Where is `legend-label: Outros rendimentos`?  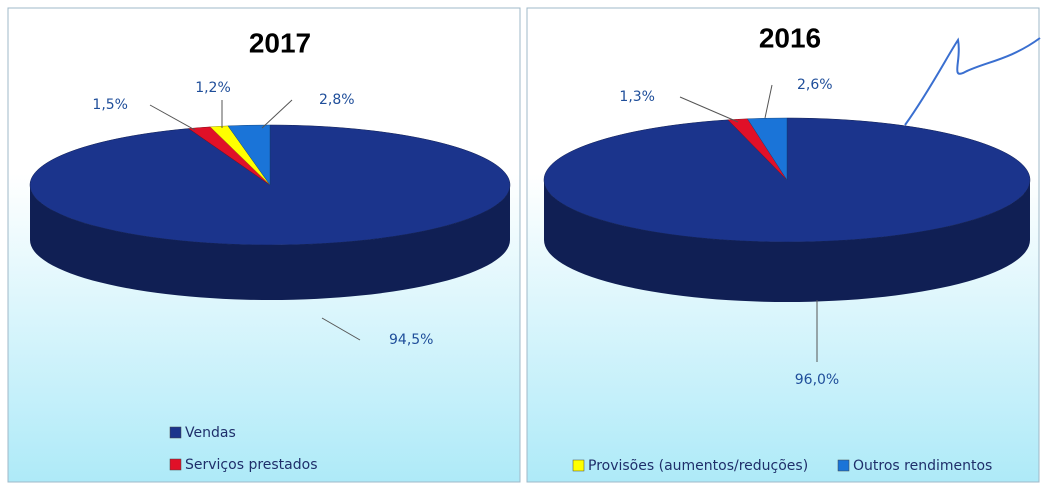
legend-label: Outros rendimentos is located at coordinates (922, 466).